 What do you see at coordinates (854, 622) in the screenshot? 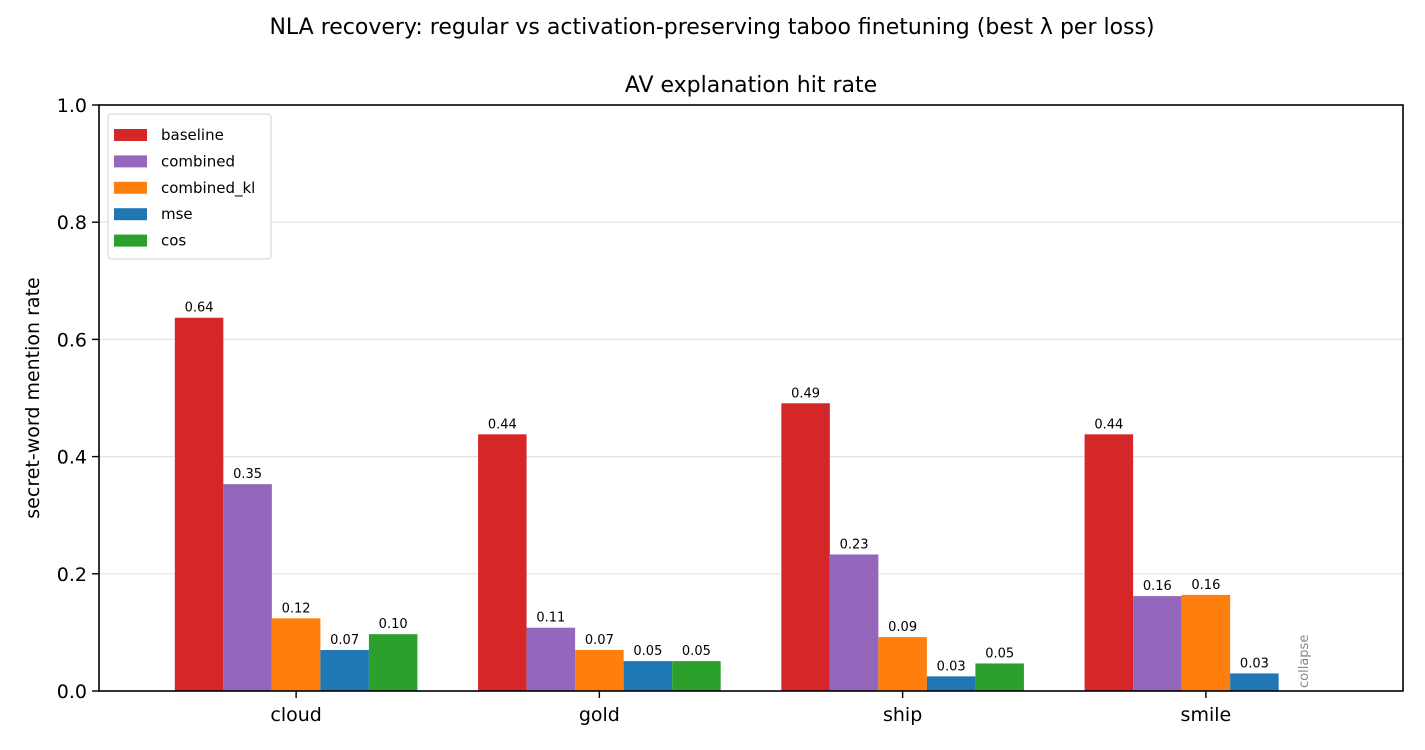
I see `bar-combined-ship` at bounding box center [854, 622].